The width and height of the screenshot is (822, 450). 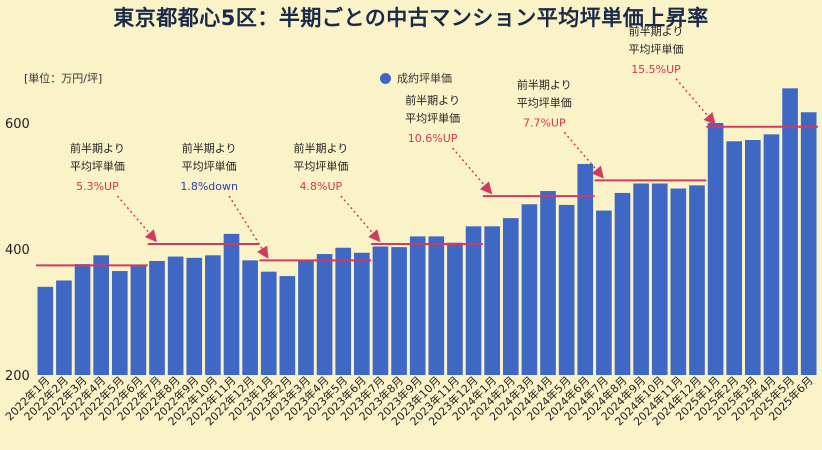 What do you see at coordinates (656, 69) in the screenshot?
I see `annotation-change: 15.5%UP` at bounding box center [656, 69].